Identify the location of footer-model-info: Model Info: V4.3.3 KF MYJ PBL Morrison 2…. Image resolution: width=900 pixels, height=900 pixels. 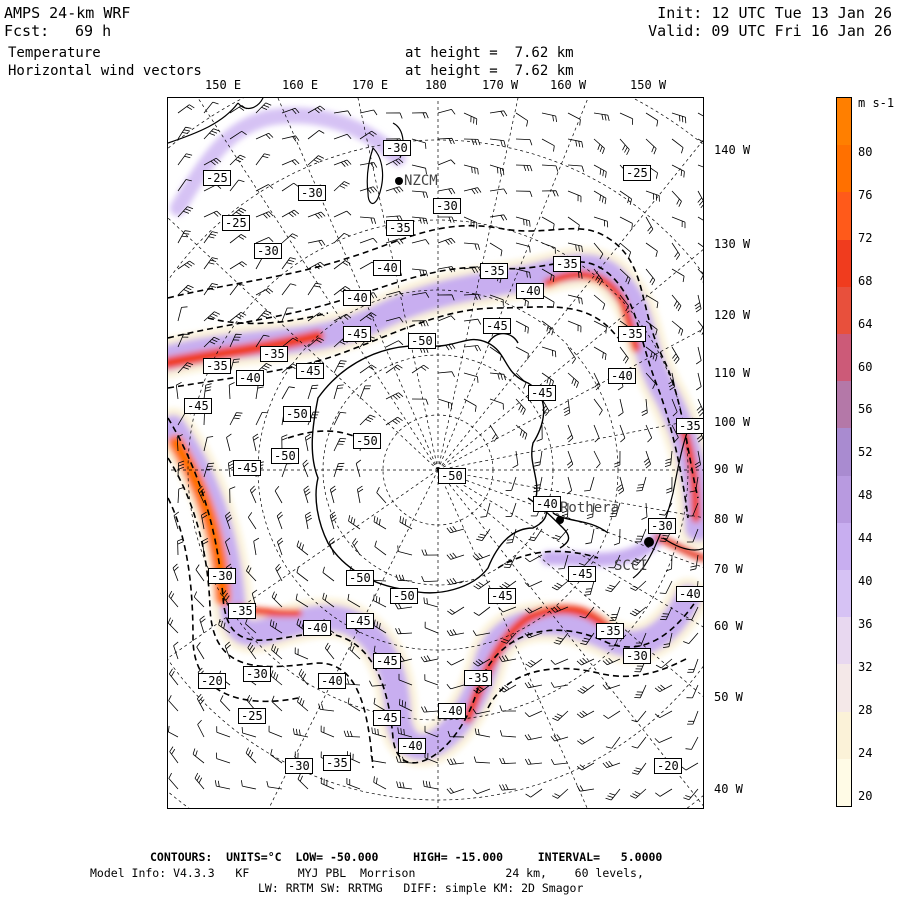
(367, 873).